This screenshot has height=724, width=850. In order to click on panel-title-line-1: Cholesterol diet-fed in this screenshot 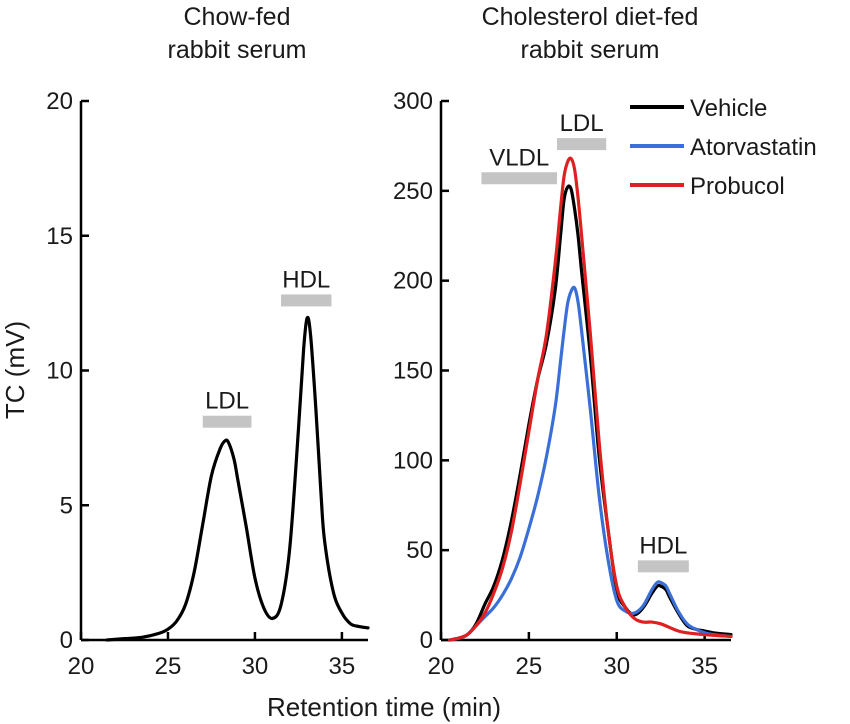, I will do `click(590, 17)`.